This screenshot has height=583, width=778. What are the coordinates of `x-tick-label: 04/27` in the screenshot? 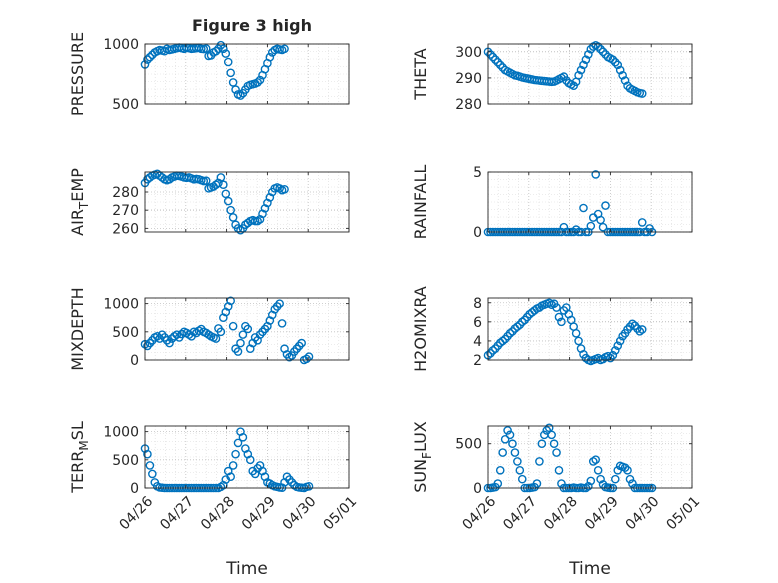 It's located at (177, 514).